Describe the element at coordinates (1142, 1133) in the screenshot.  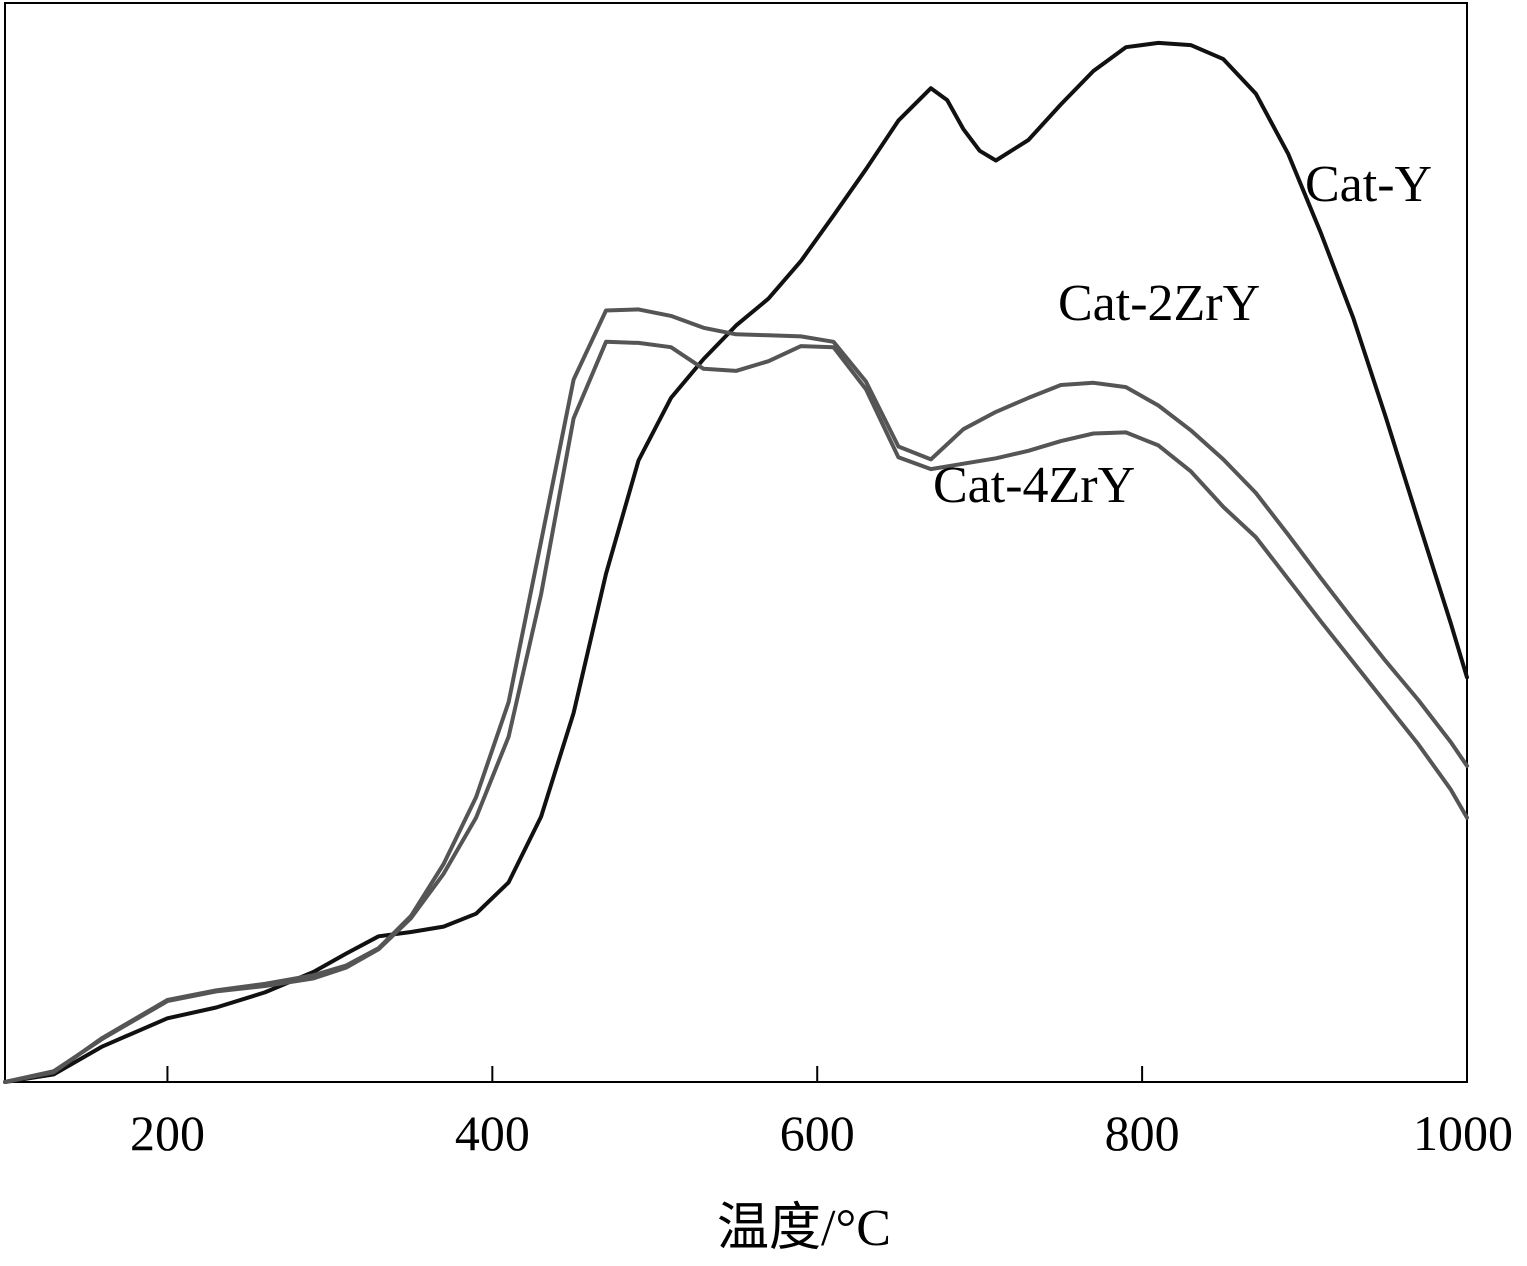
I see `x-tick-label: 800` at that location.